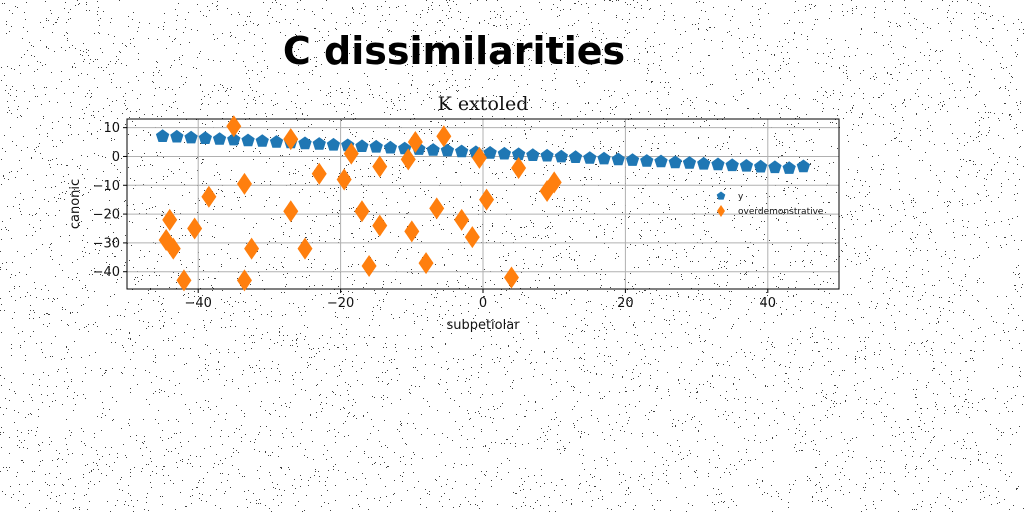 This screenshot has width=1024, height=512. What do you see at coordinates (106, 215) in the screenshot?
I see `y-tick-label: −20` at bounding box center [106, 215].